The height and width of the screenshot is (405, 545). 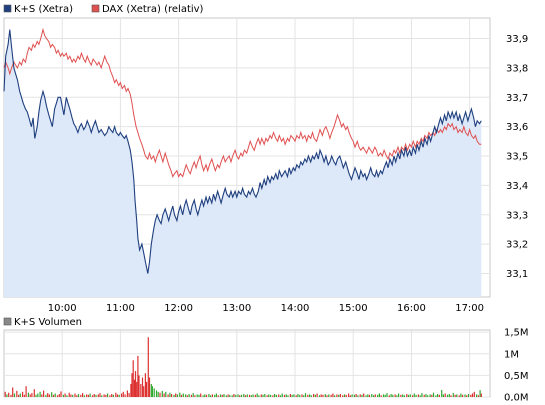 I want to click on legend-swatch-volume, so click(x=7, y=321).